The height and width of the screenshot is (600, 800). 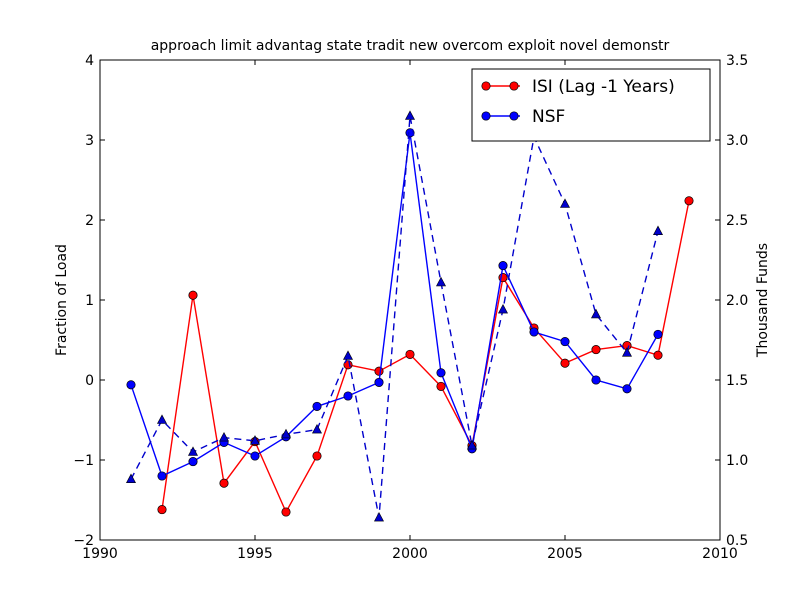 What do you see at coordinates (89, 221) in the screenshot?
I see `y-tick-label-4: 2` at bounding box center [89, 221].